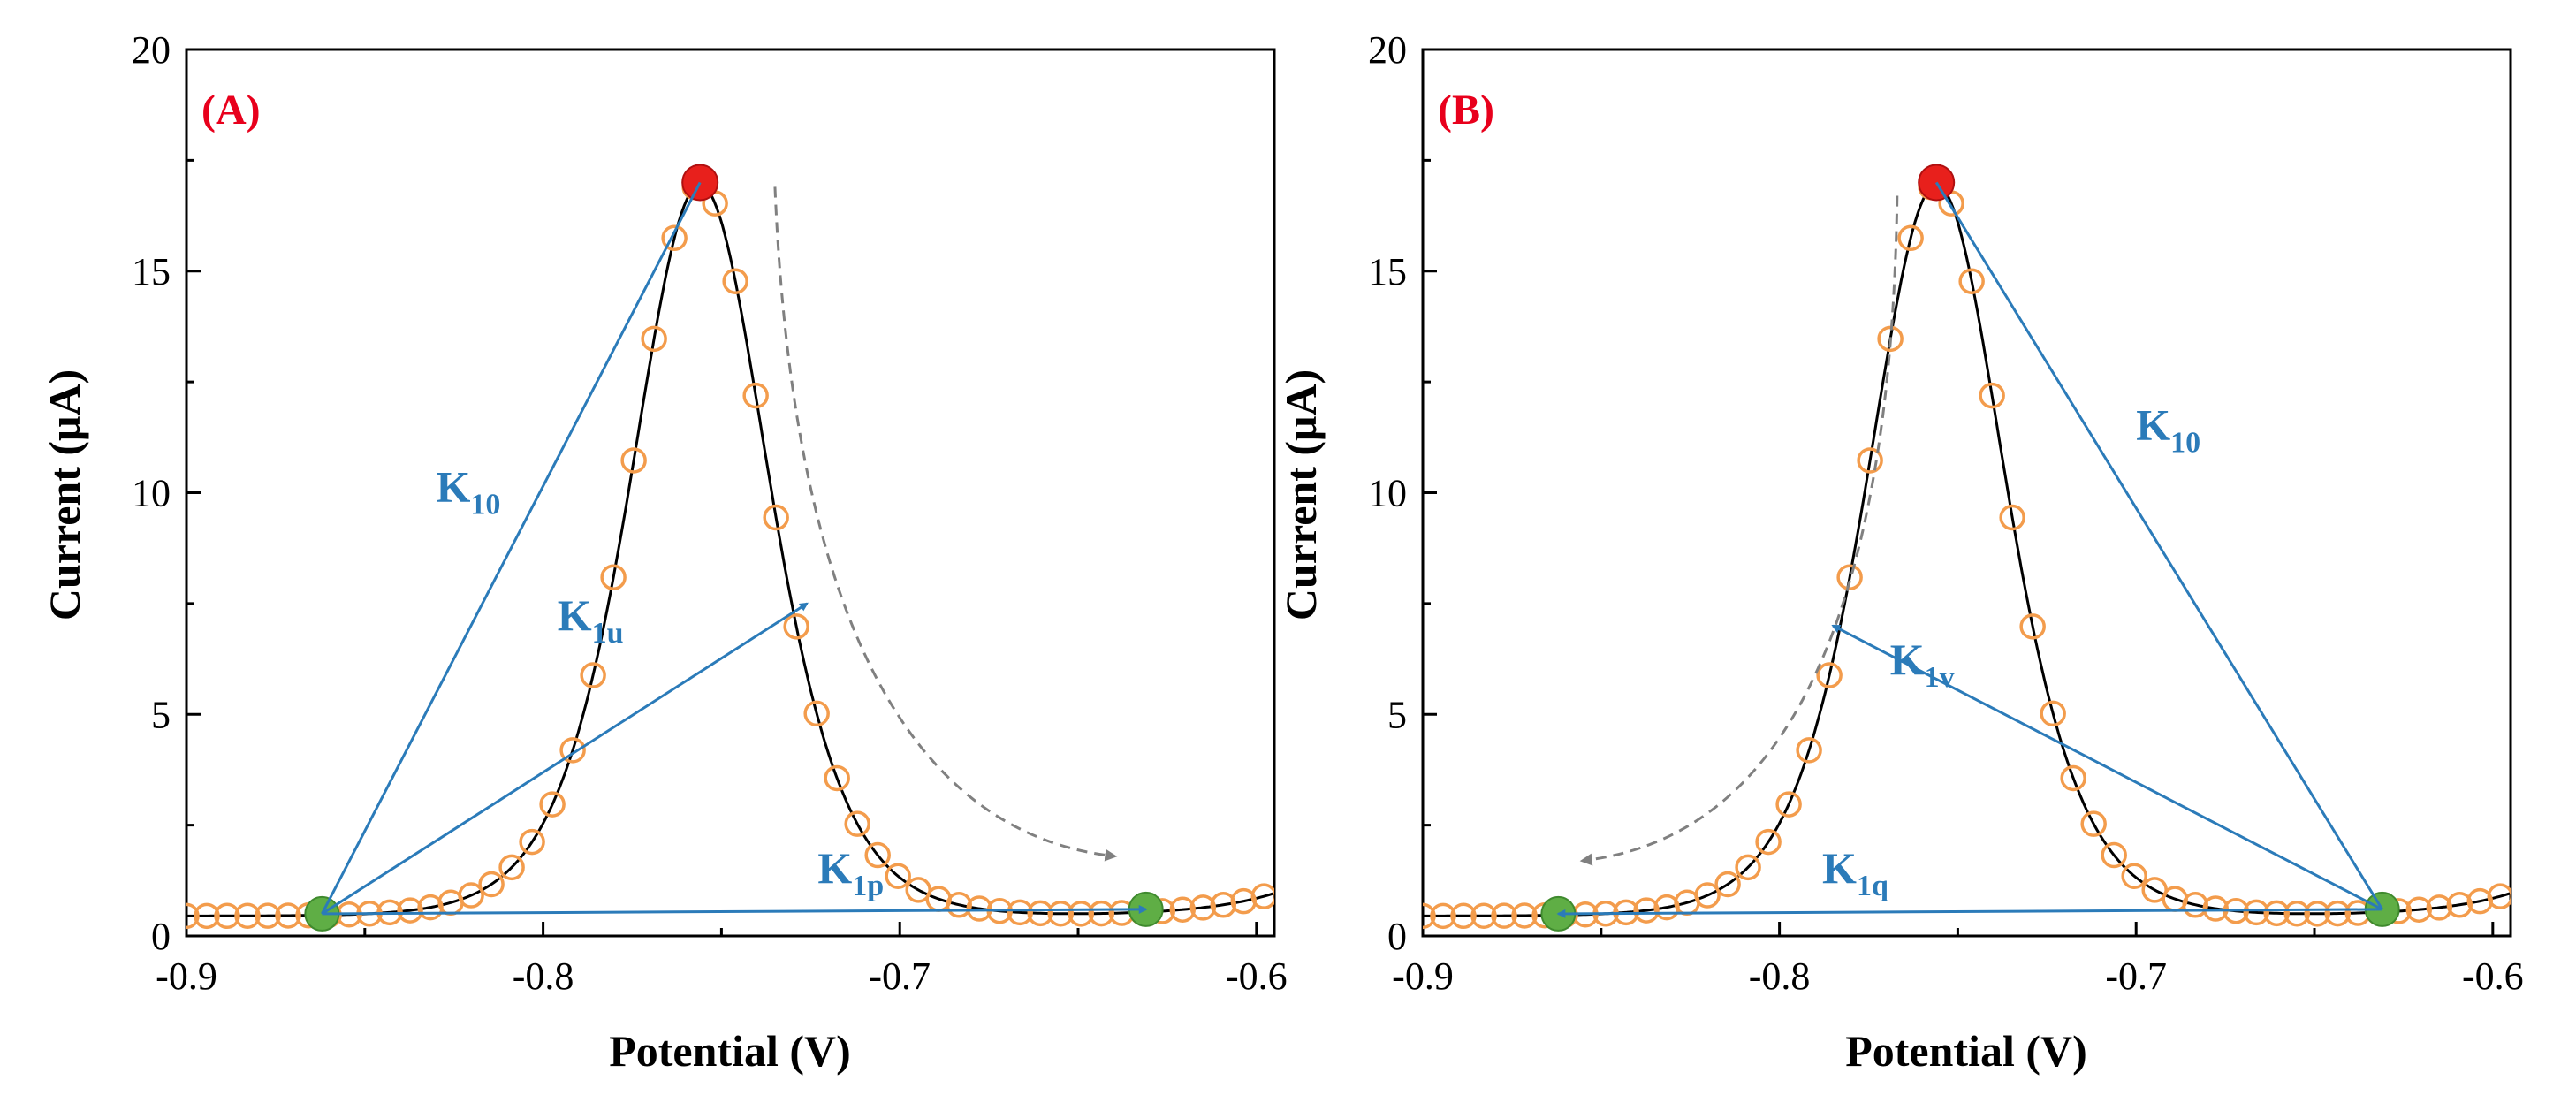 The height and width of the screenshot is (1103, 2576). I want to click on x-tick-label-a: -0.6, so click(1257, 976).